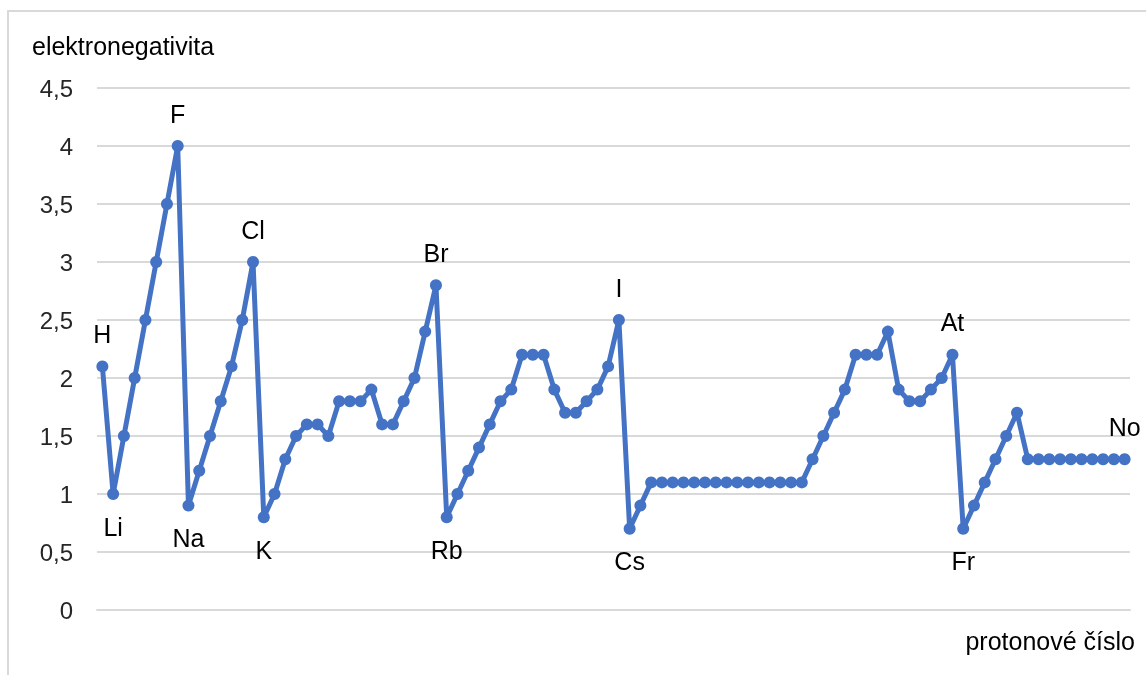 Image resolution: width=1146 pixels, height=675 pixels. Describe the element at coordinates (1124, 426) in the screenshot. I see `data-label: No` at that location.